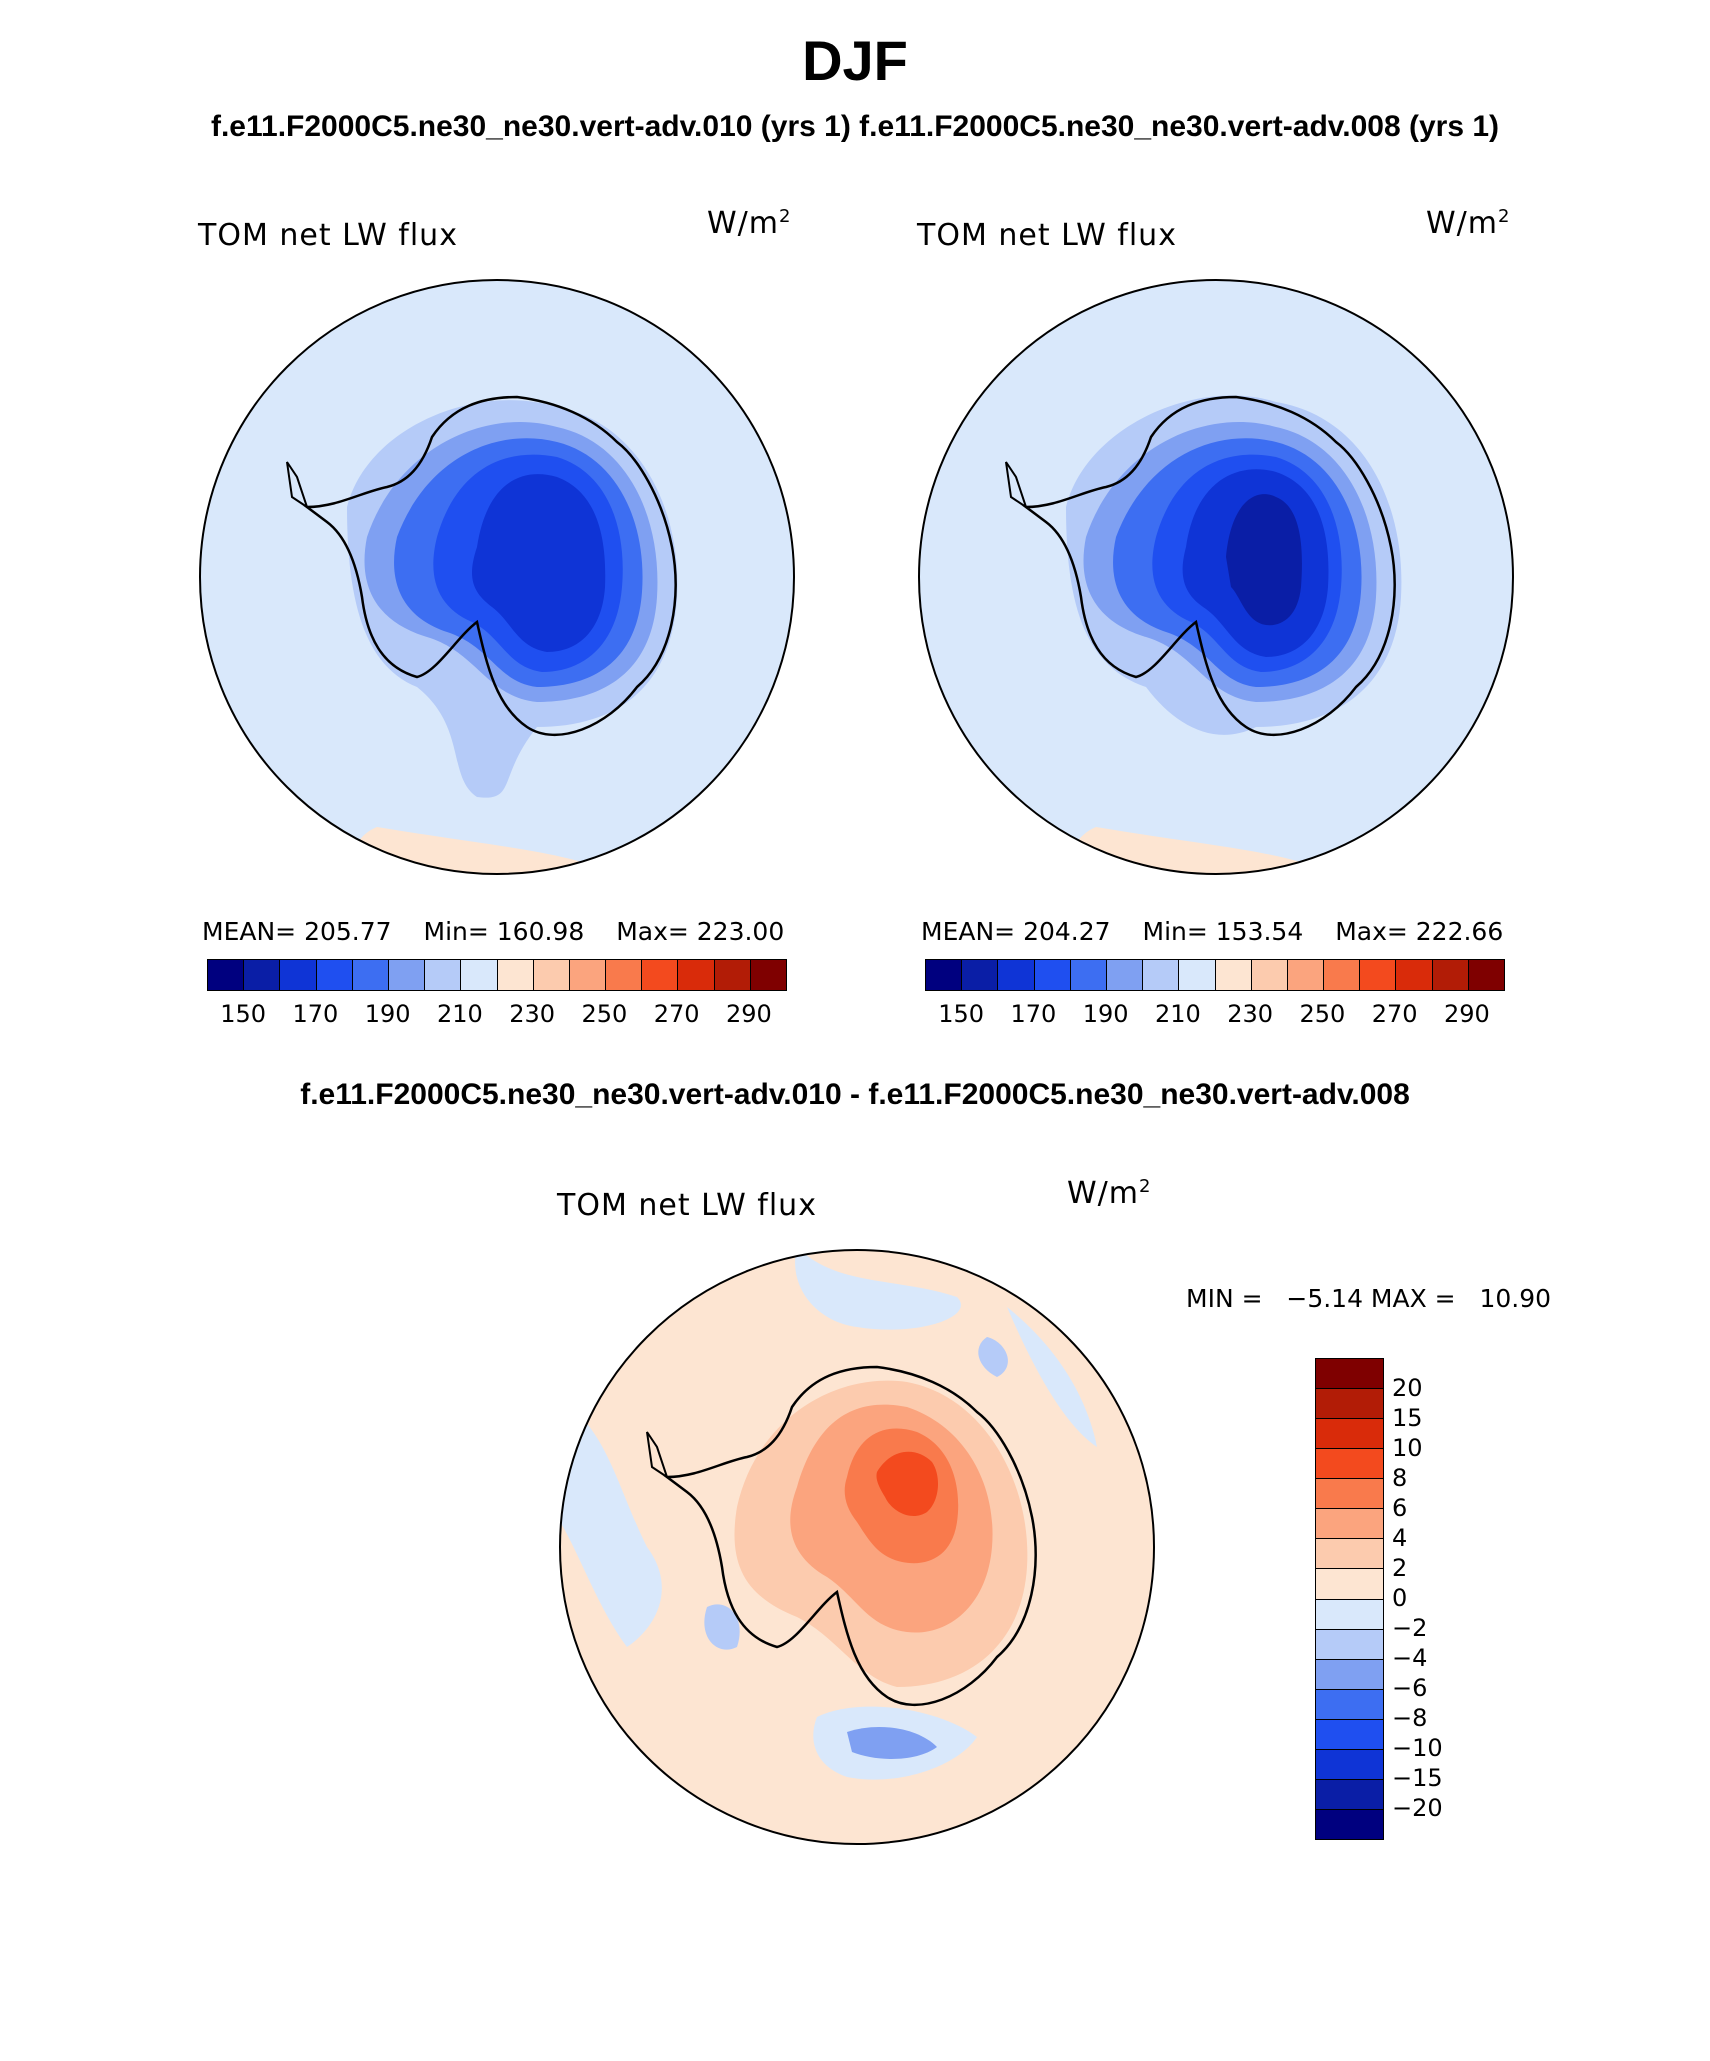 The width and height of the screenshot is (1710, 2061). Describe the element at coordinates (1105, 1014) in the screenshot. I see `colorbar-panel2-tick-label: 190` at that location.